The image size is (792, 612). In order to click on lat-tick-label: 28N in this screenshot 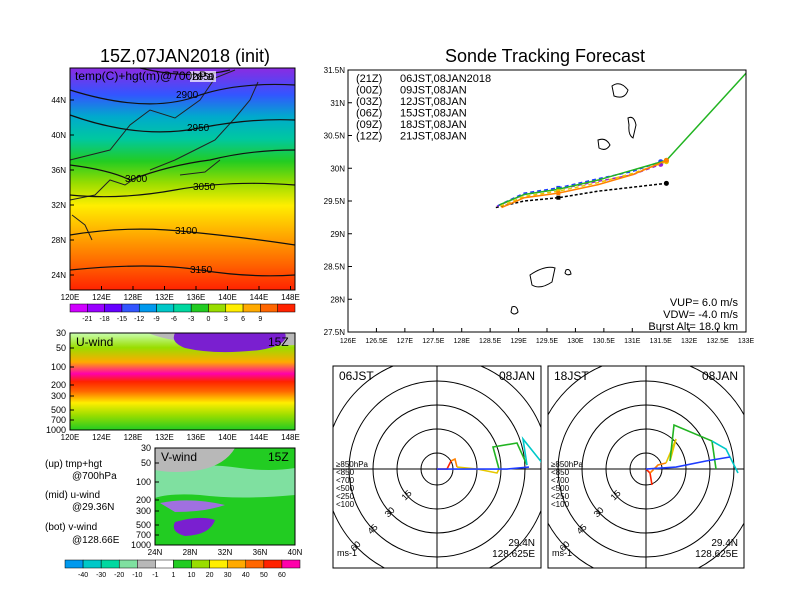, I will do `click(190, 552)`.